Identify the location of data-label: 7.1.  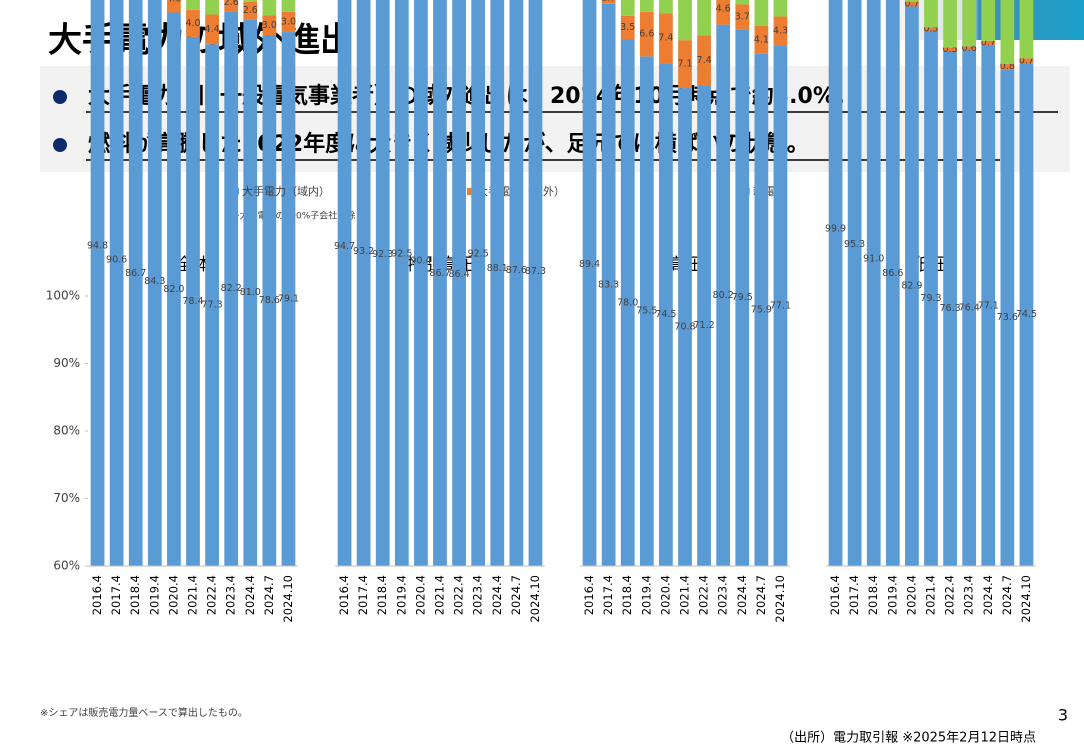
(684, 64).